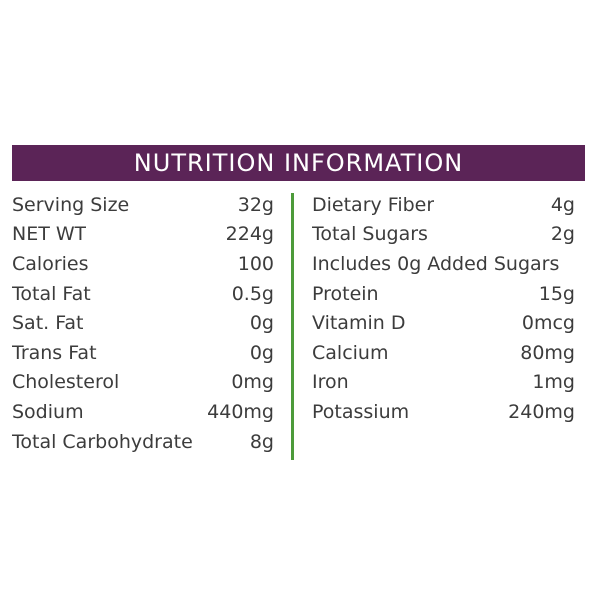  I want to click on nutrient-row-total-carbohydrate: Total Carbohydrate 8g, so click(143, 442).